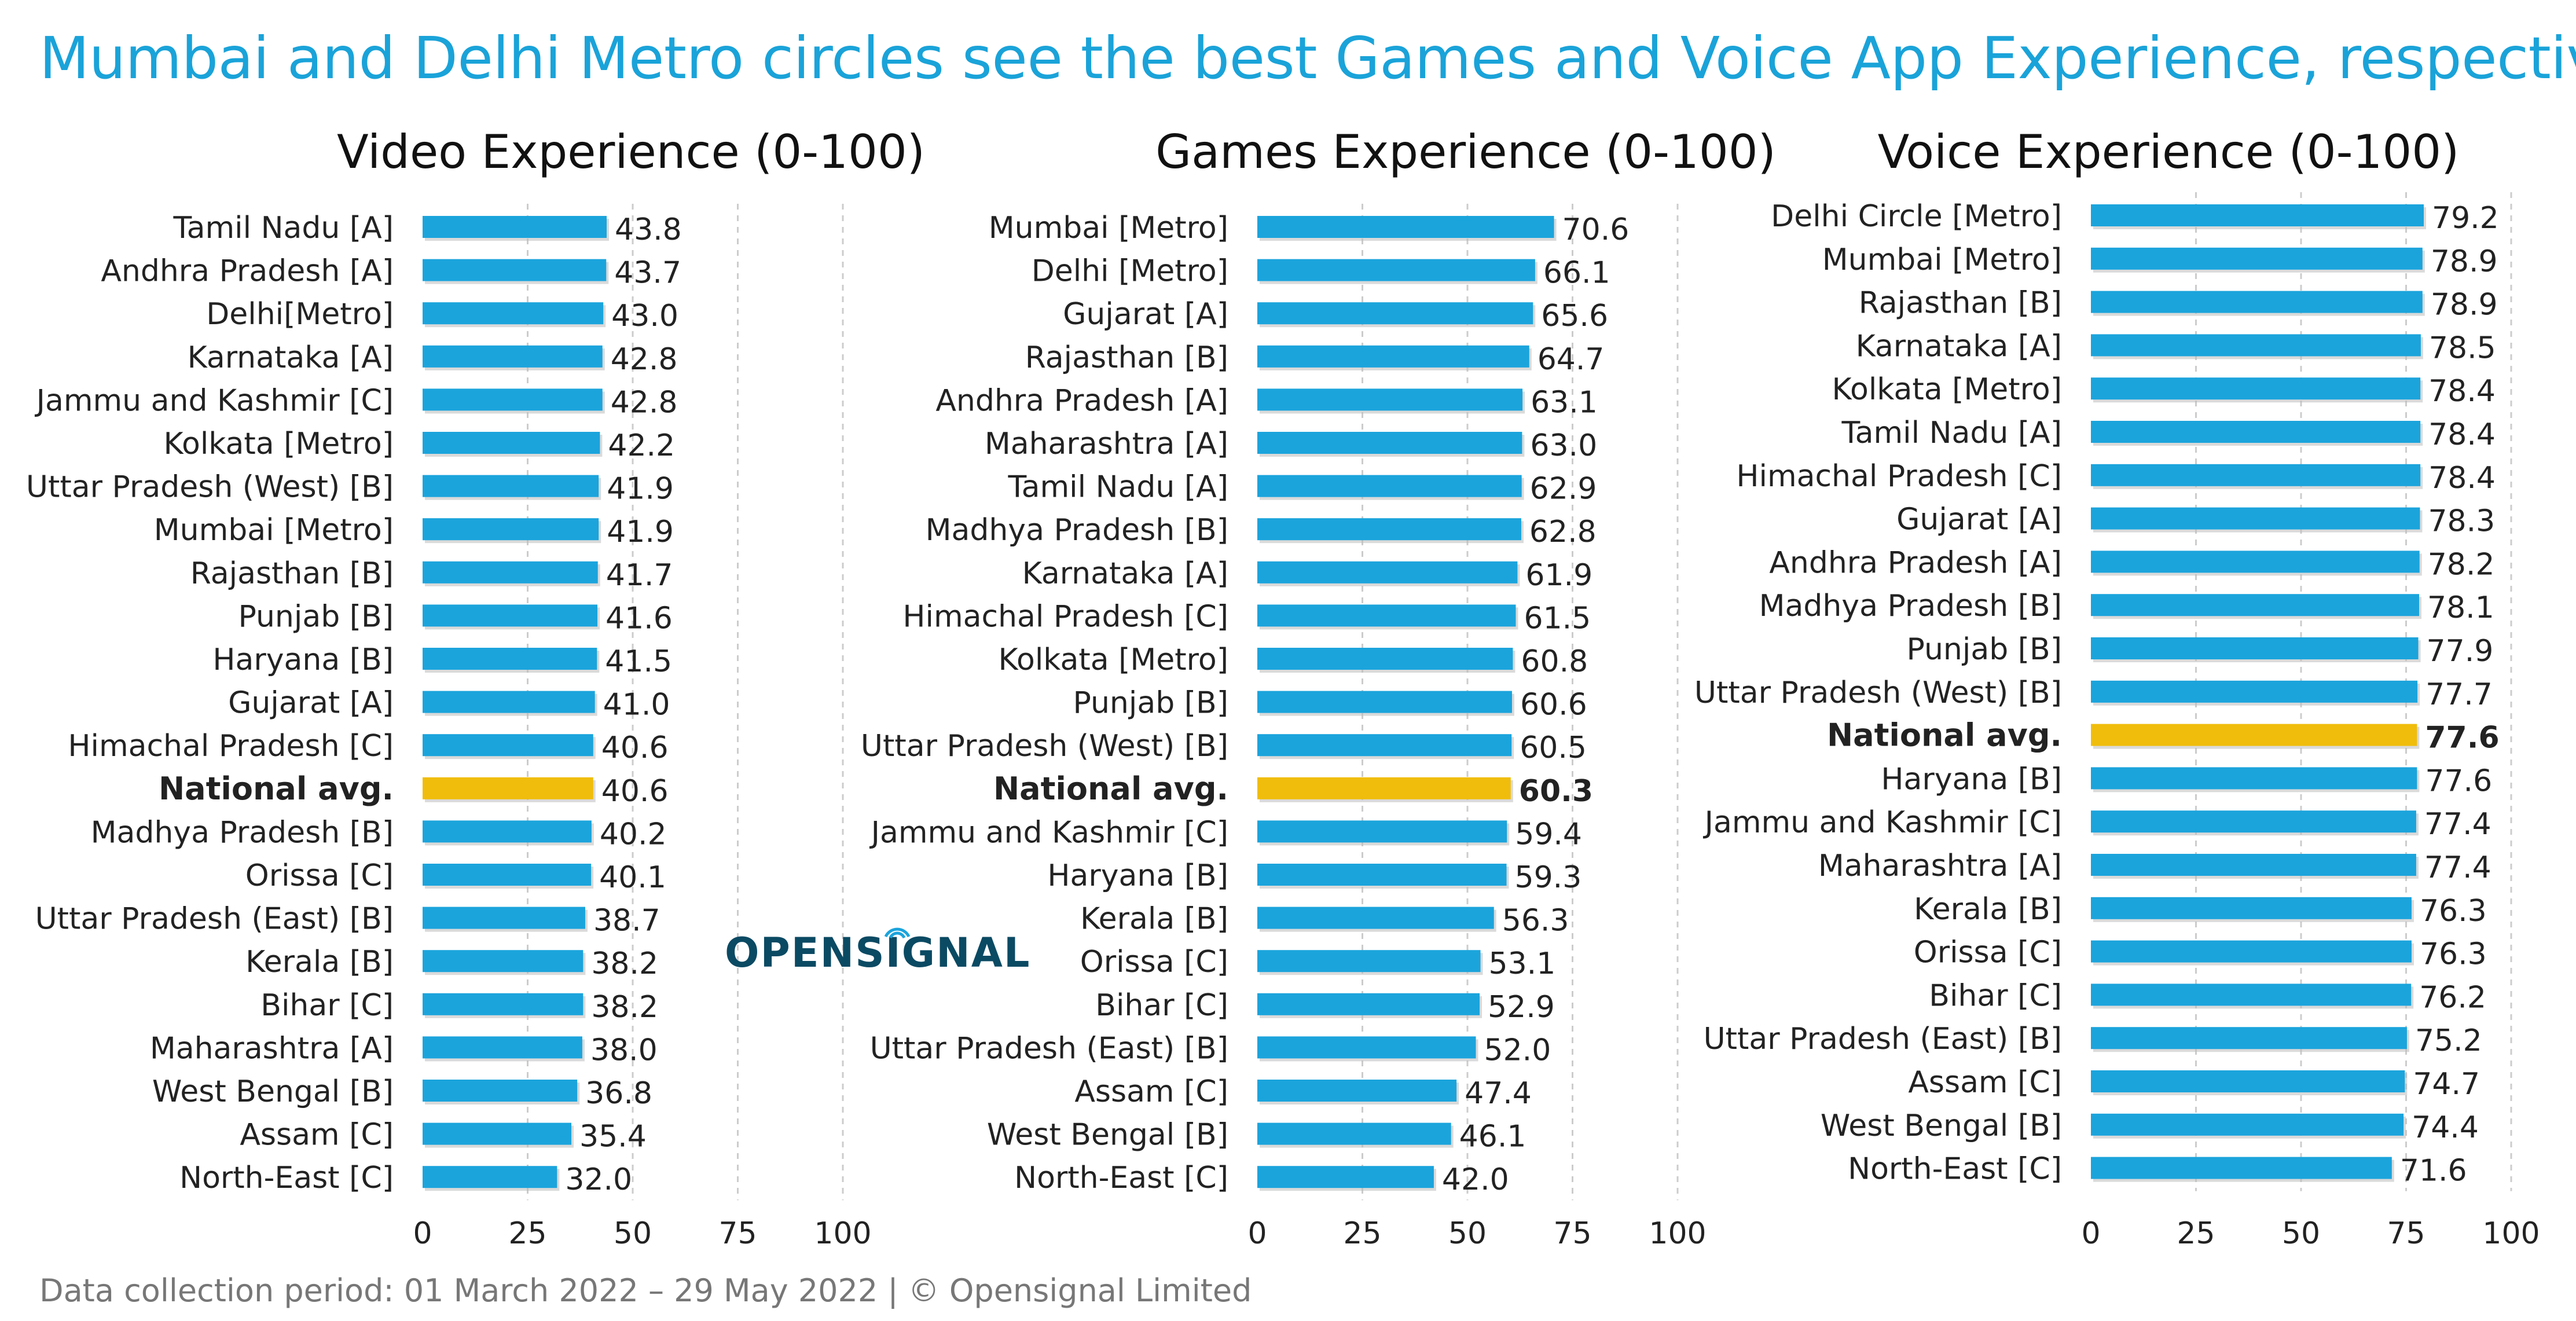  What do you see at coordinates (2464, 261) in the screenshot?
I see `data-label: 78.9` at bounding box center [2464, 261].